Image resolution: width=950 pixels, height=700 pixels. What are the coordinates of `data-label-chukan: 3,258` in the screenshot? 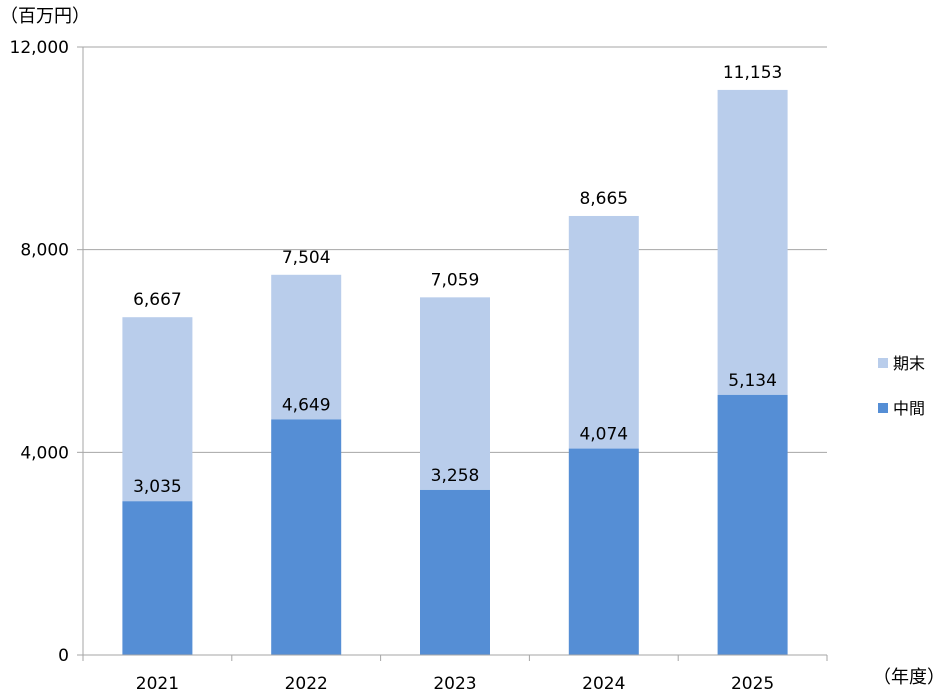 It's located at (455, 476).